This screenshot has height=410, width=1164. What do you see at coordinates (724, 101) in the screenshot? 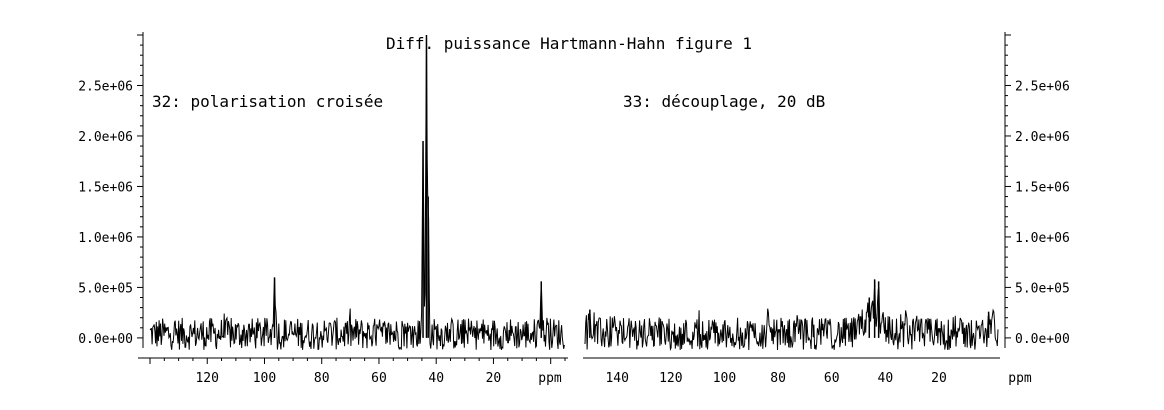
I see `panel-label-right: 33: découplage, 20 dB` at bounding box center [724, 101].